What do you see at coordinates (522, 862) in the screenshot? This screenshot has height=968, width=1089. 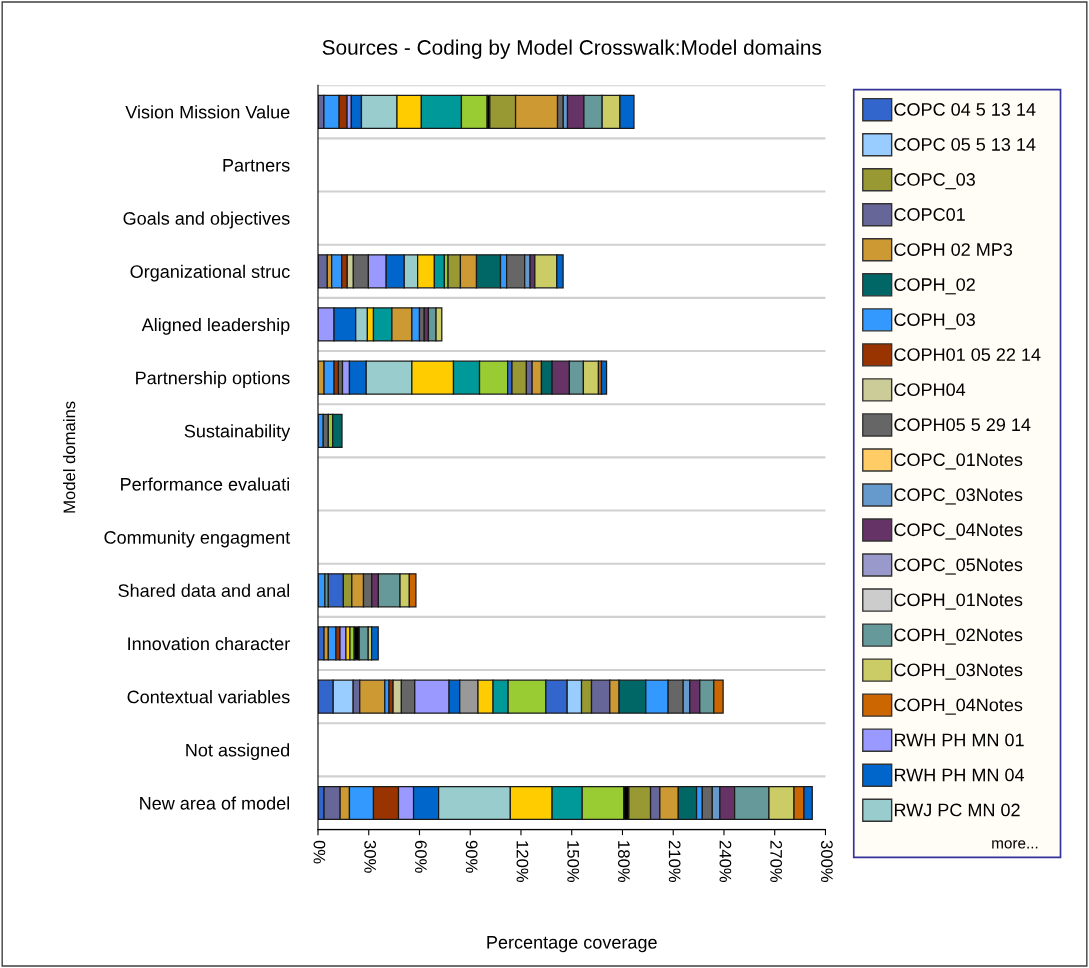 I see `x-tick-label: 120%` at bounding box center [522, 862].